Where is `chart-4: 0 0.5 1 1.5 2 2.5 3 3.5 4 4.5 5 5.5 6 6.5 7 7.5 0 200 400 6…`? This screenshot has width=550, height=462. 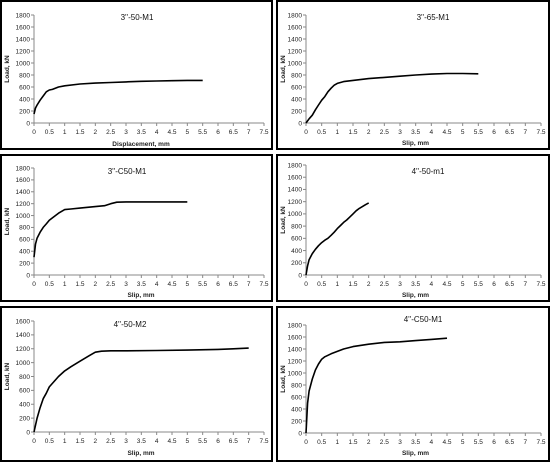 chart-4: 0 0.5 1 1.5 2 2.5 3 3.5 4 4.5 5 5.5 6 6.5 7 7.5 0 200 400 6… is located at coordinates (413, 230).